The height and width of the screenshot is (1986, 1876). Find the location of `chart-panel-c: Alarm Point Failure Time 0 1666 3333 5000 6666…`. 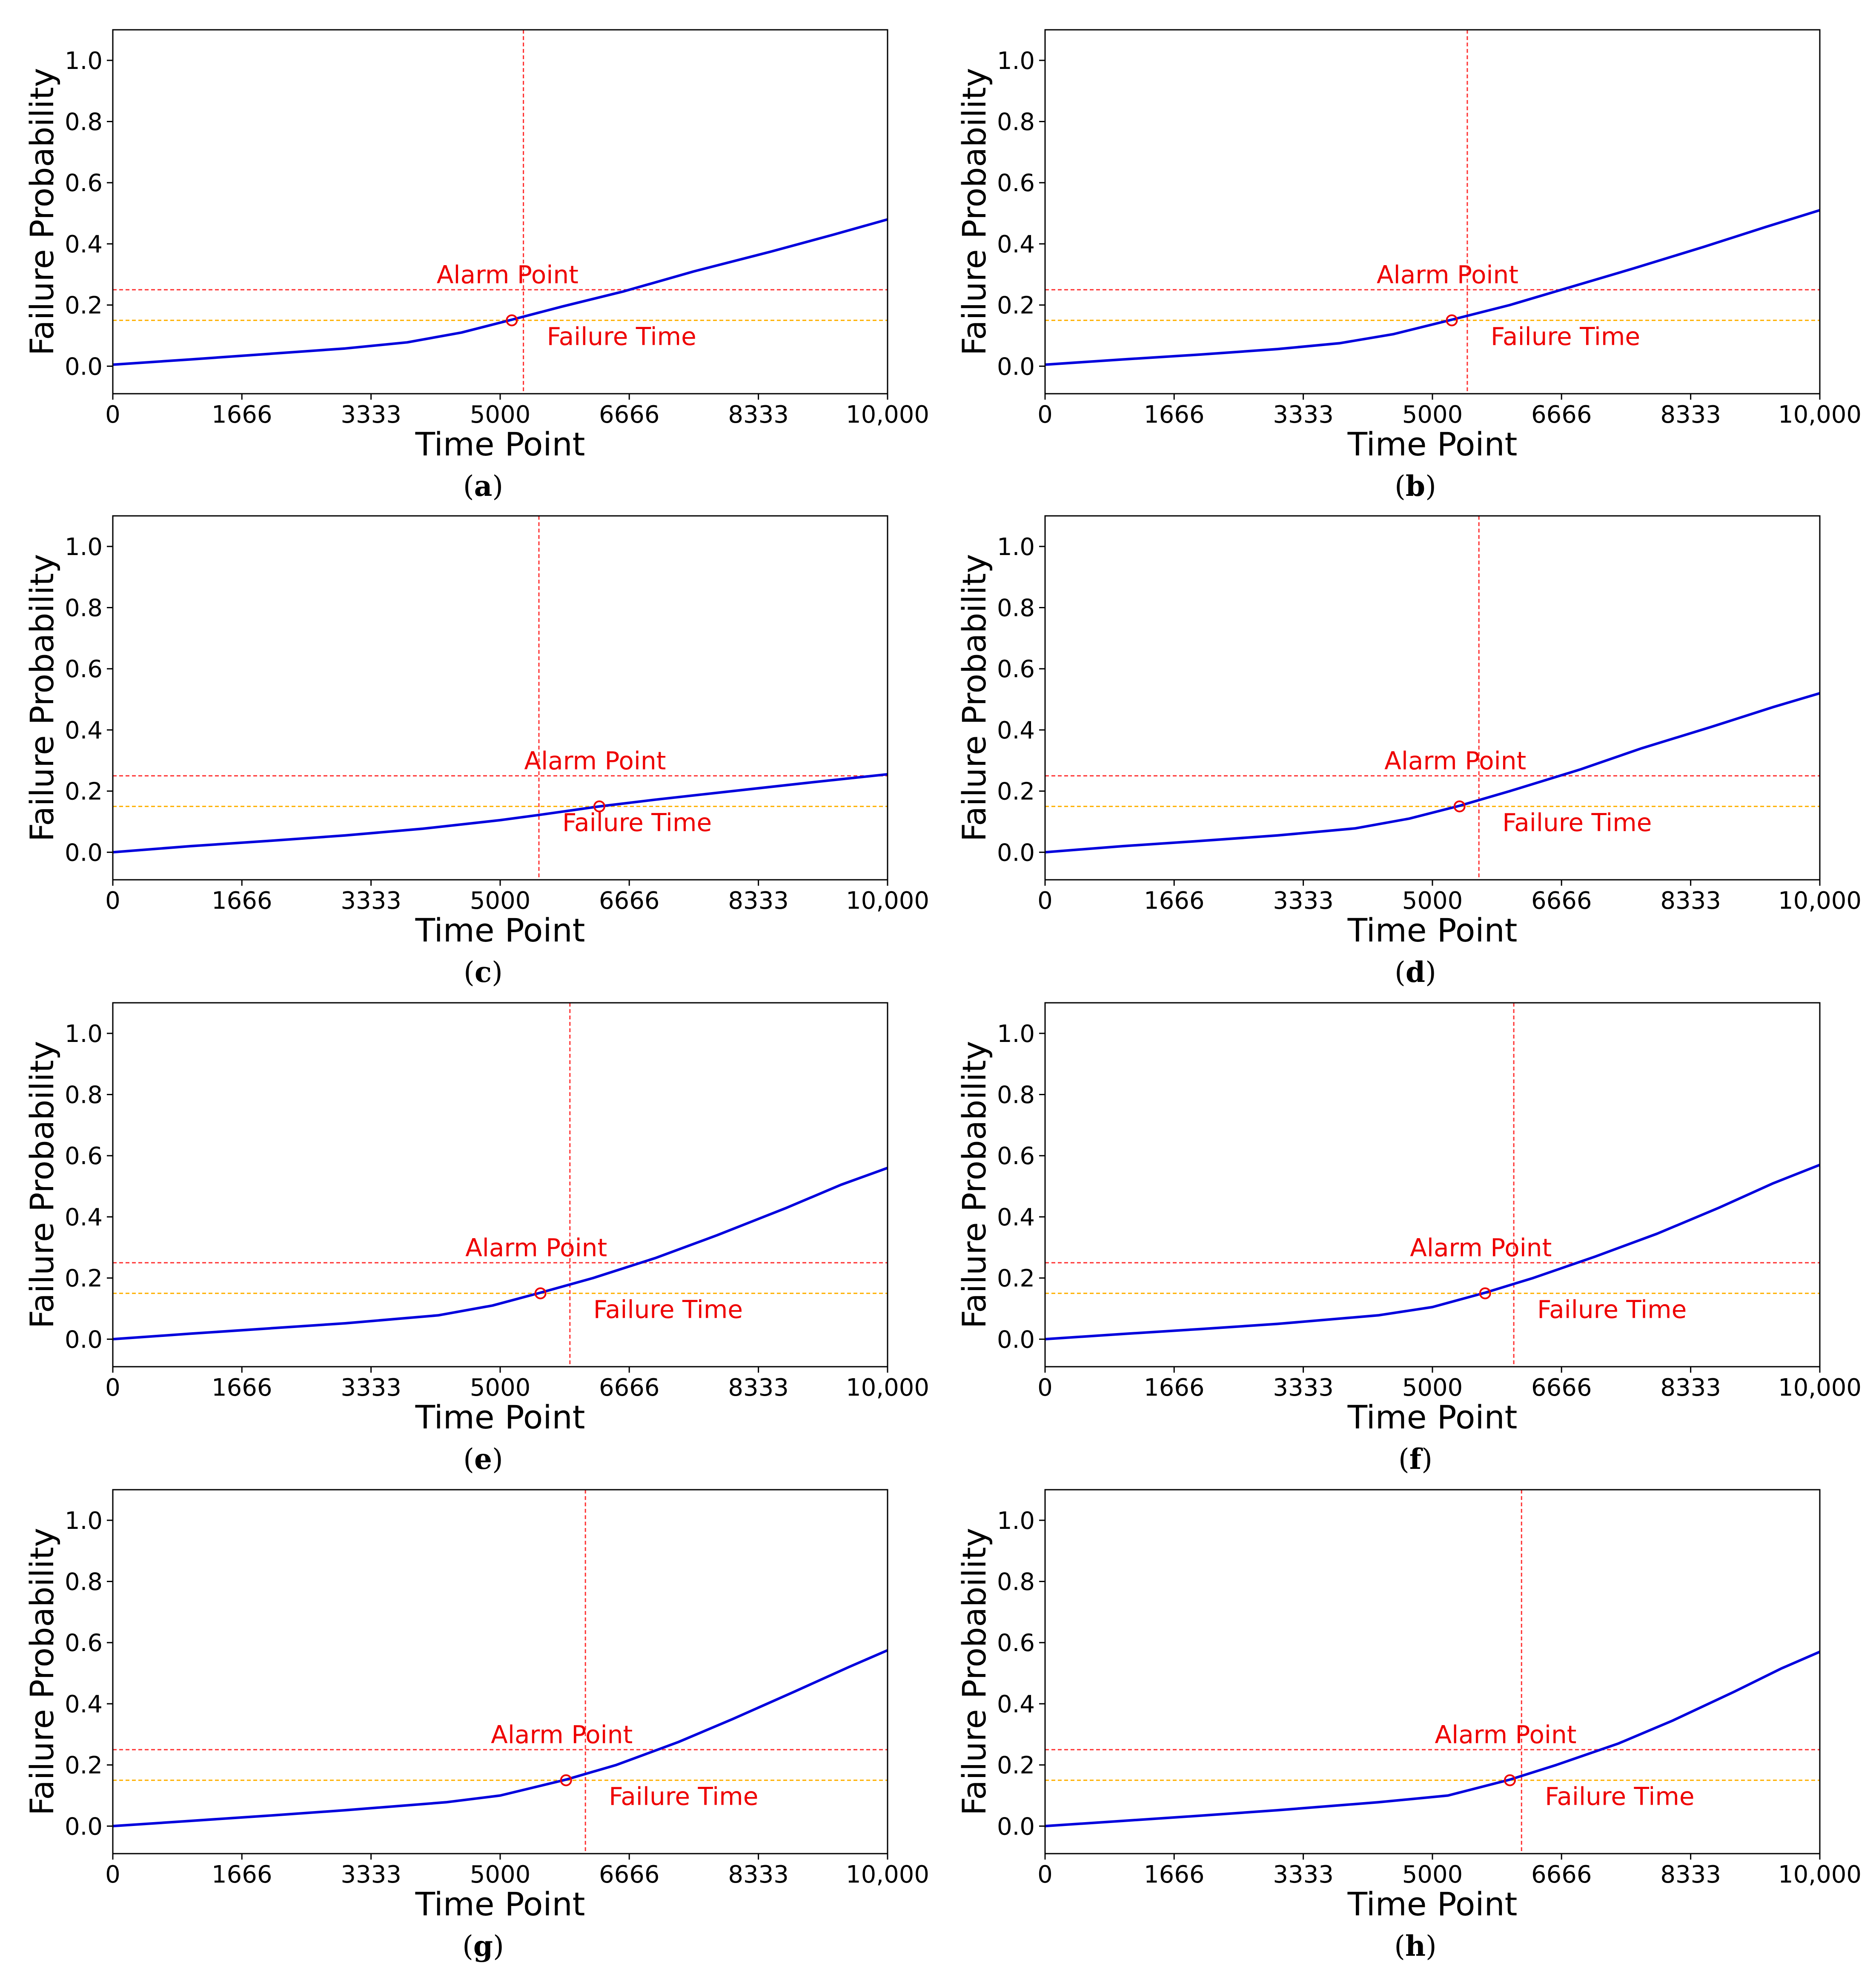

chart-panel-c: Alarm Point Failure Time 0 1666 3333 5000 6666… is located at coordinates (476, 752).